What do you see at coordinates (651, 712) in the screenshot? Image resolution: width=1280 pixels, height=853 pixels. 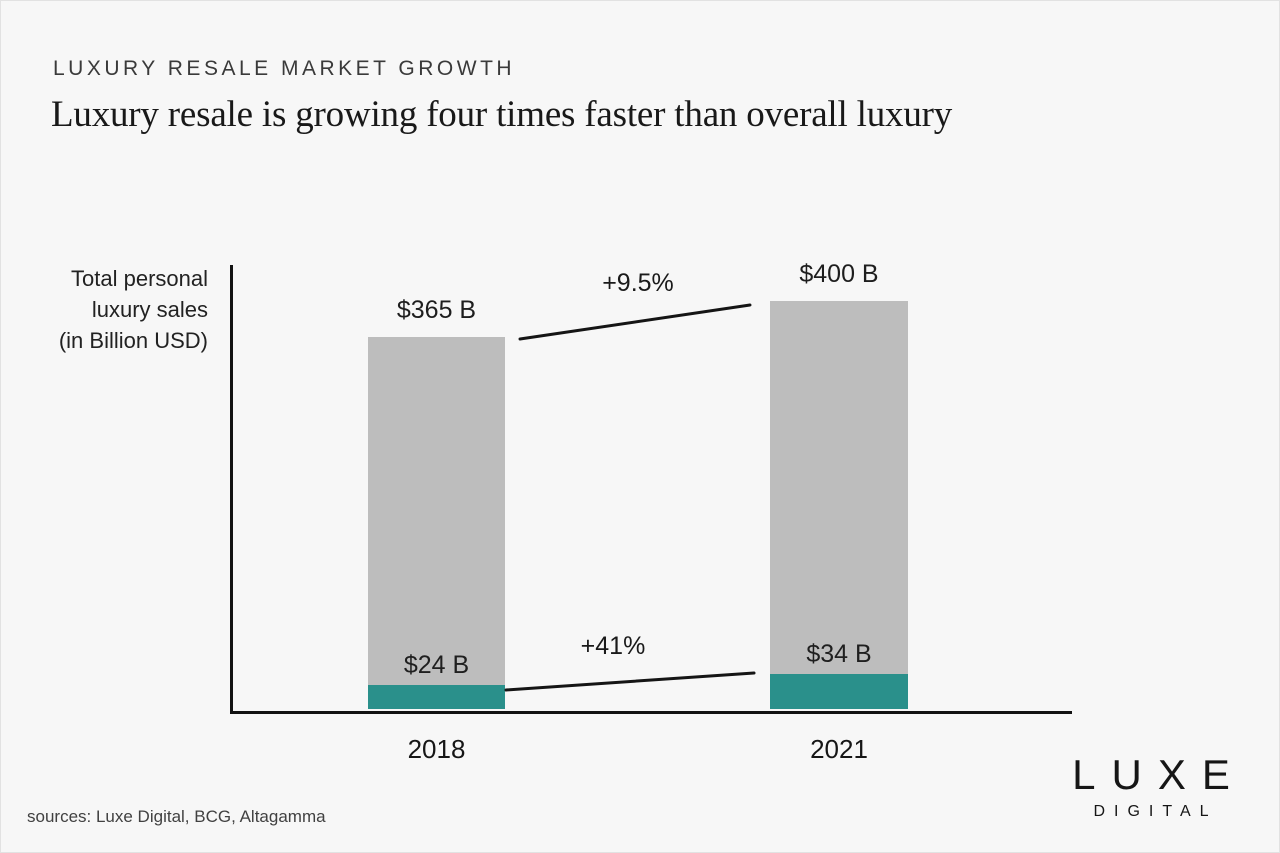 I see `x-axis-line` at bounding box center [651, 712].